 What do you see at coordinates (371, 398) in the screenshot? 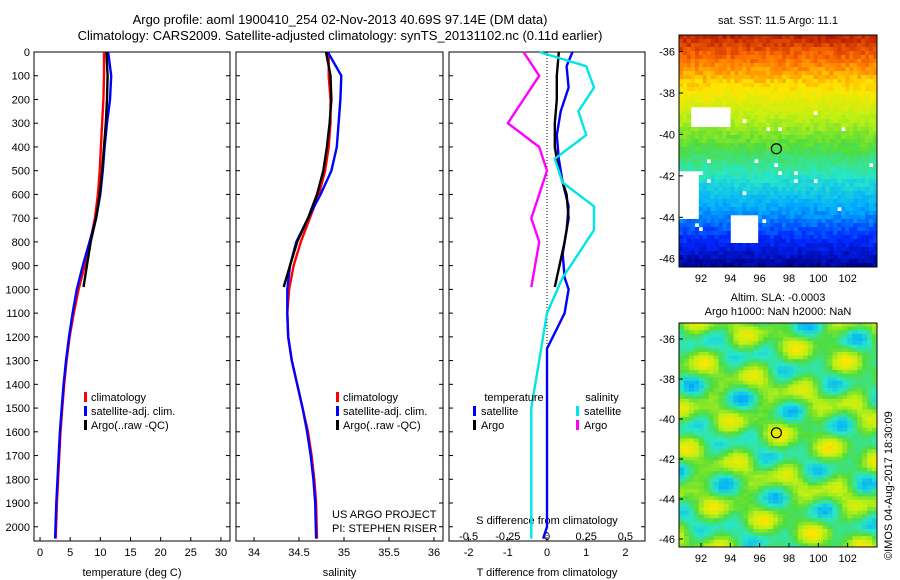
I see `salinity-legend-label: climatology` at bounding box center [371, 398].